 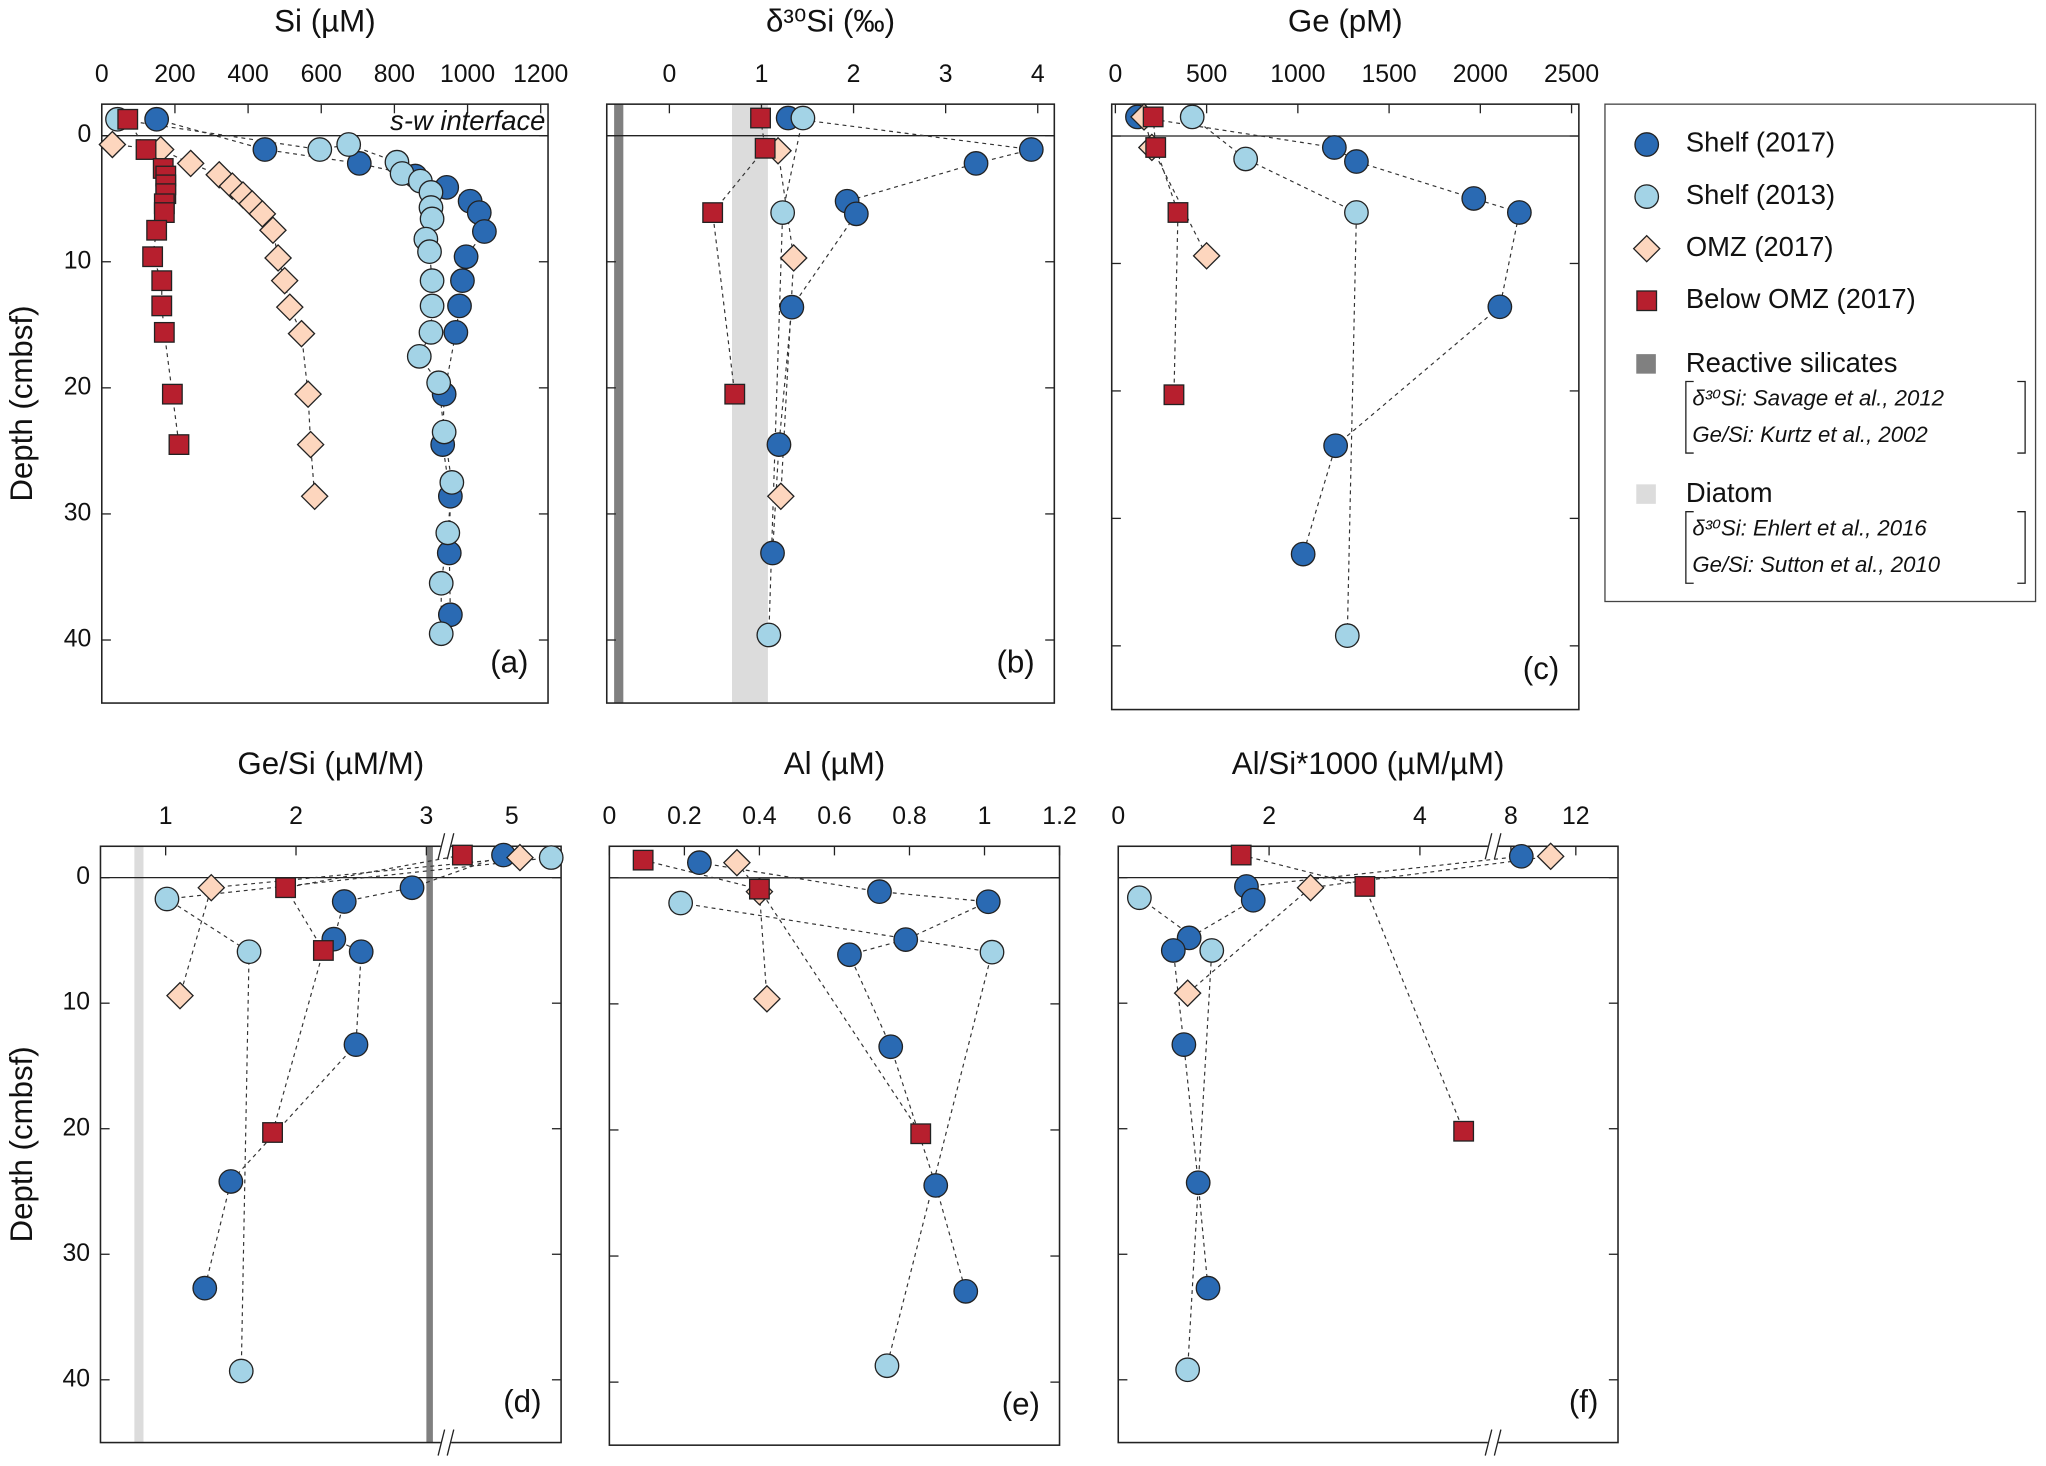 I want to click on panel-label: (b), so click(x=1015, y=661).